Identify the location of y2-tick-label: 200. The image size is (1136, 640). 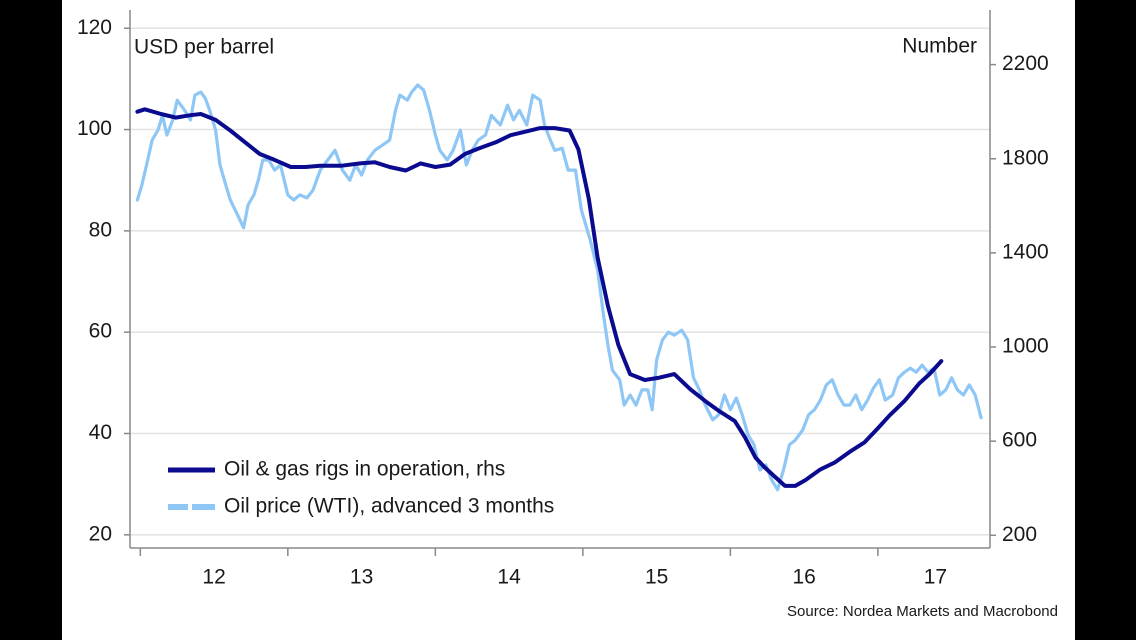
(1019, 534).